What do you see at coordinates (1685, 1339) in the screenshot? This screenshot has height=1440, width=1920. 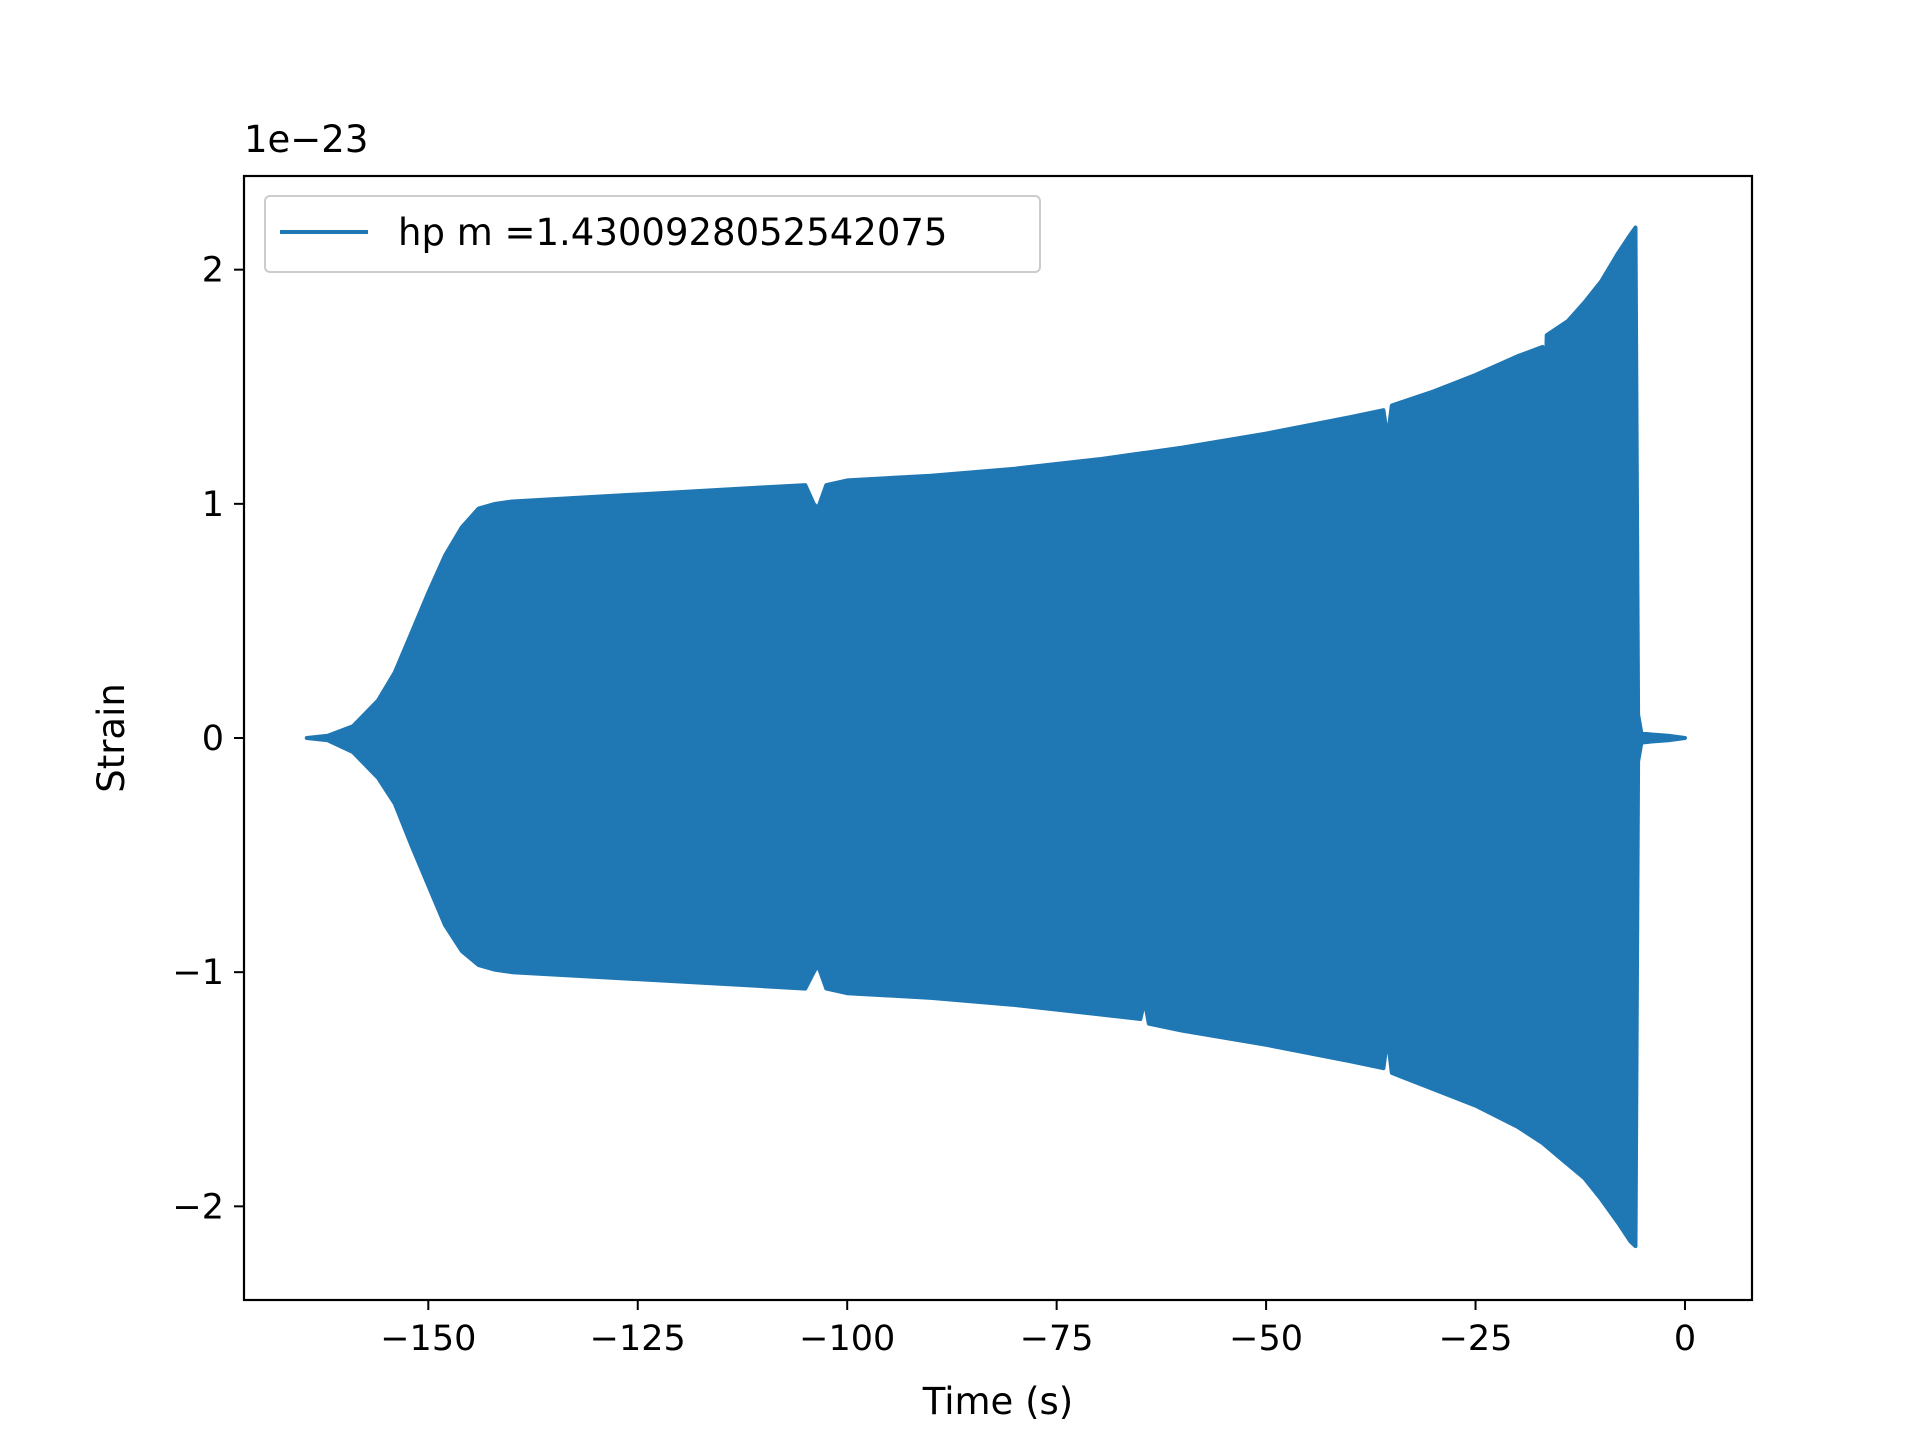 I see `x-tick-label: 0` at bounding box center [1685, 1339].